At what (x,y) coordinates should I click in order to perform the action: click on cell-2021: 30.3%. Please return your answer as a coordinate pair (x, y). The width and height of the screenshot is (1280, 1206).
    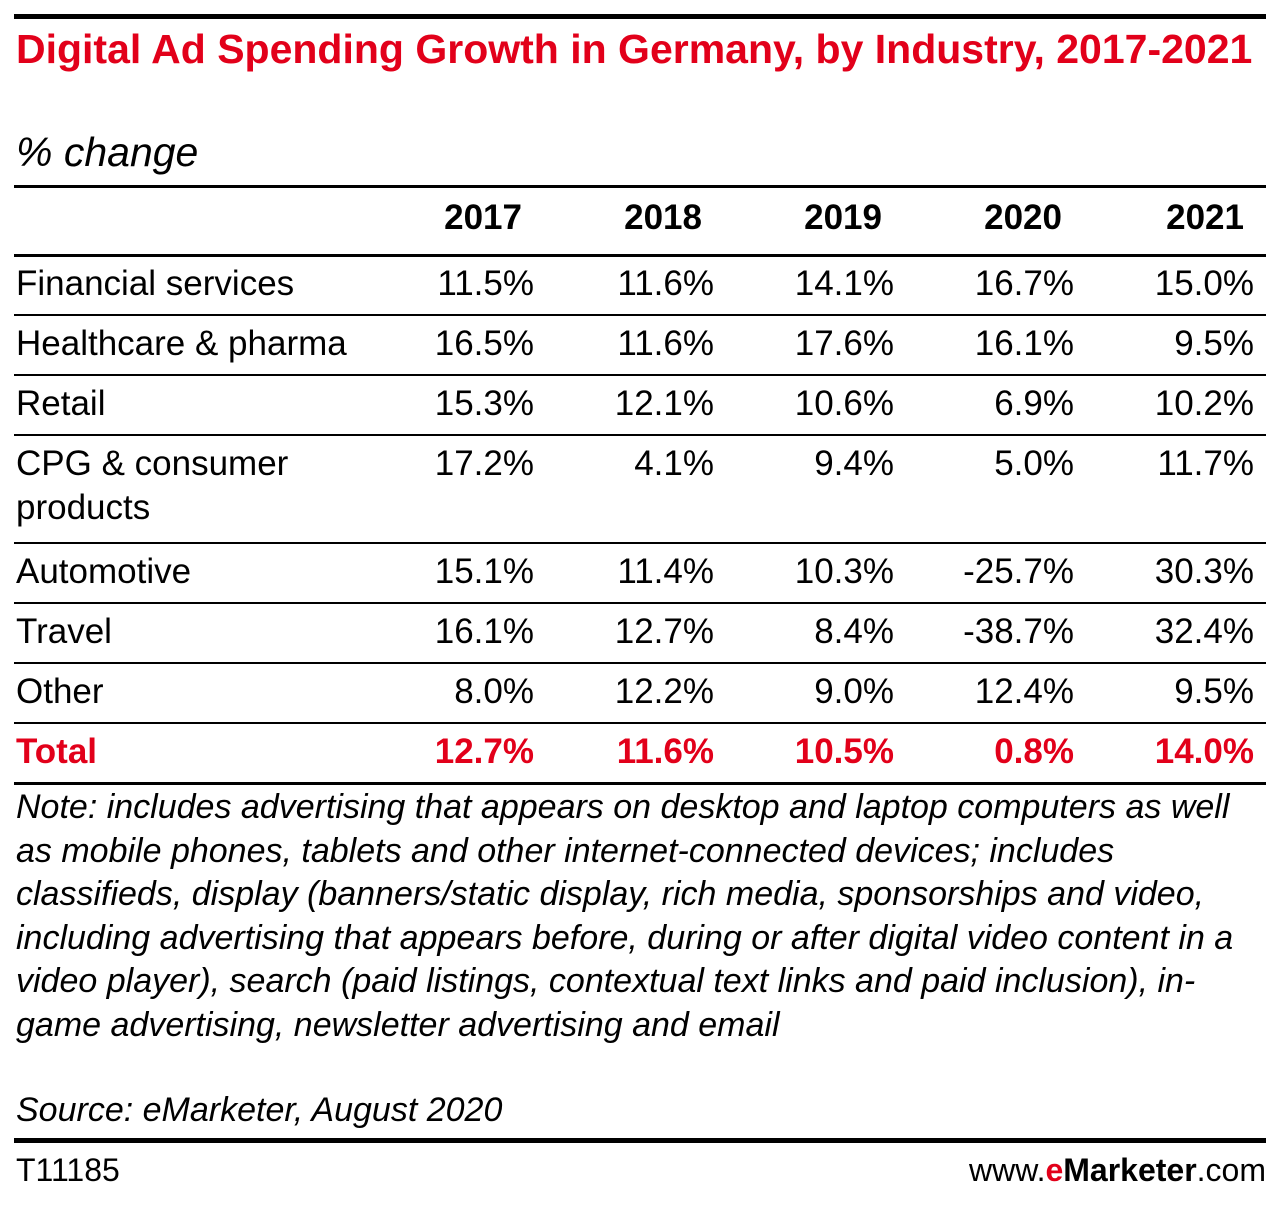
    Looking at the image, I should click on (1204, 571).